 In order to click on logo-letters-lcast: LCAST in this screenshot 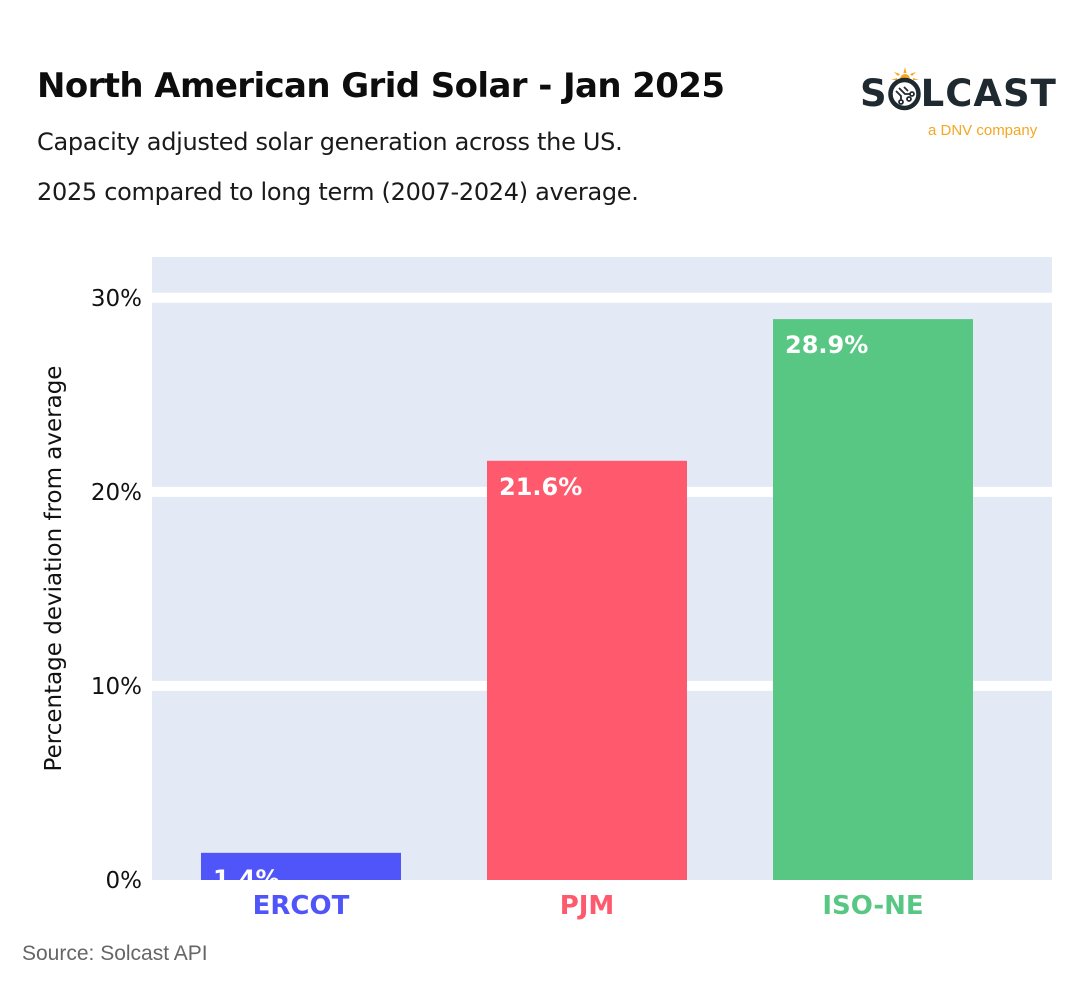, I will do `click(988, 93)`.